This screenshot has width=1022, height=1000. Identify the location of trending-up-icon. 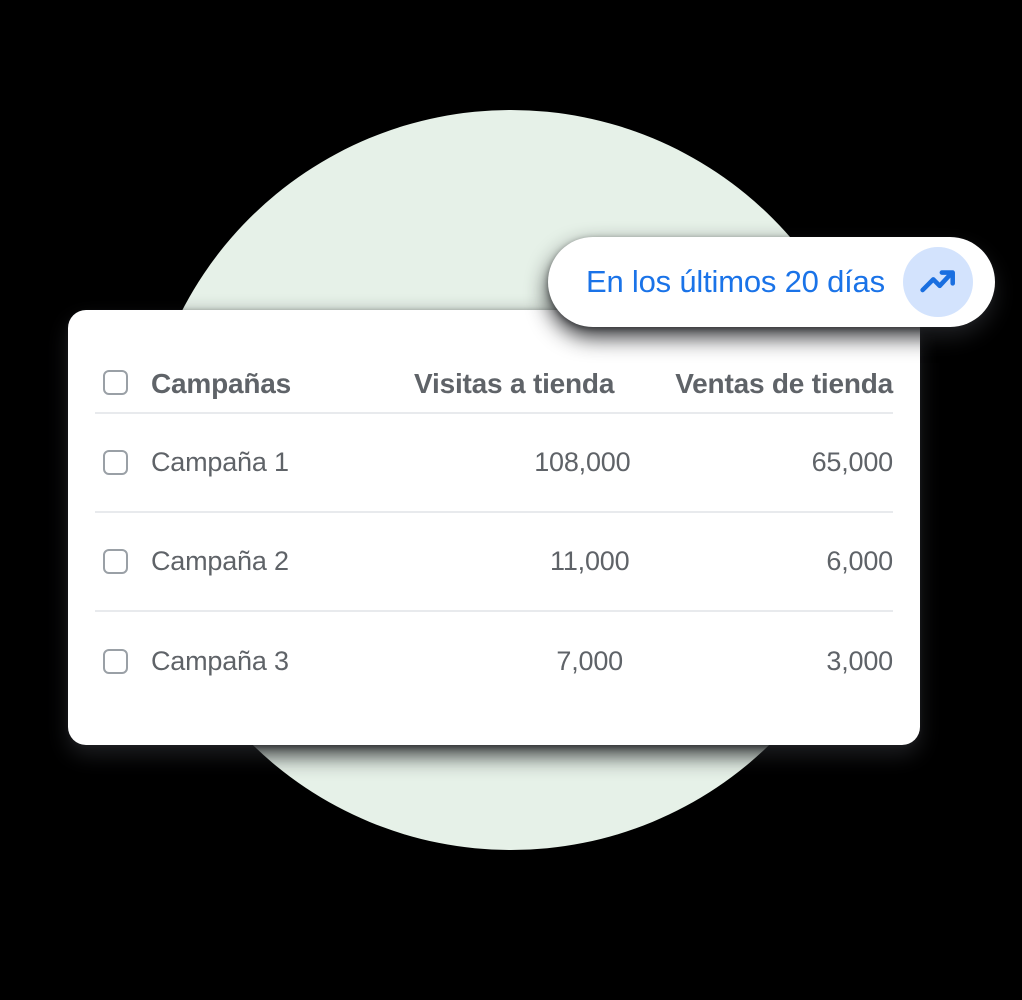
(938, 282).